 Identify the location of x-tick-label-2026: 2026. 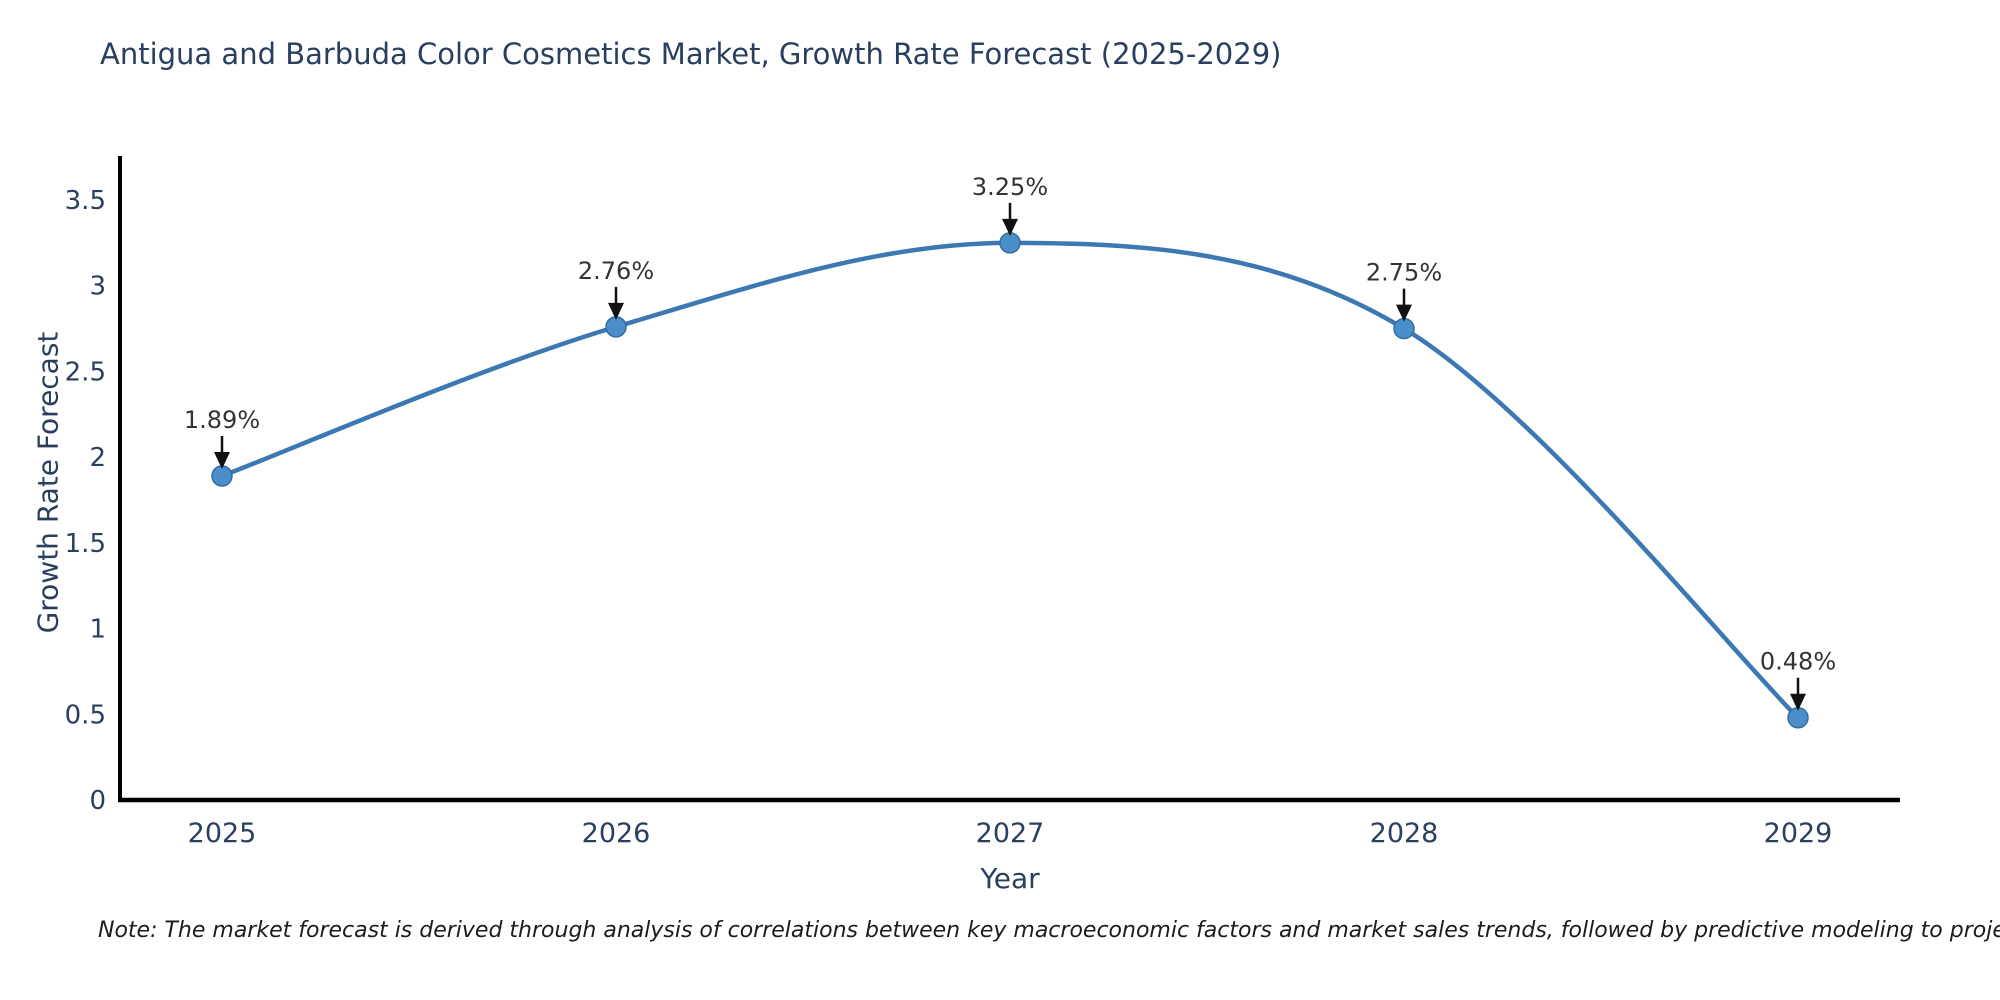
(616, 833).